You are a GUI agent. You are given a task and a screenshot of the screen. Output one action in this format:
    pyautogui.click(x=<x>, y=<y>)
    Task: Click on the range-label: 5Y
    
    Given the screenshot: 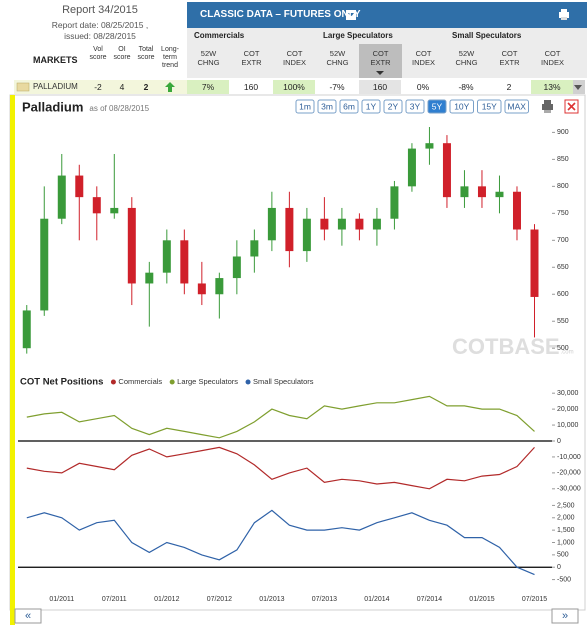 What is the action you would take?
    pyautogui.click(x=437, y=106)
    